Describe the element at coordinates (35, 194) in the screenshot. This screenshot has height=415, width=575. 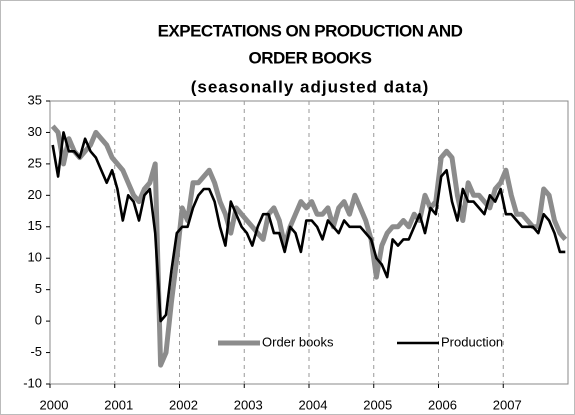
I see `y-tick-label: 20` at that location.